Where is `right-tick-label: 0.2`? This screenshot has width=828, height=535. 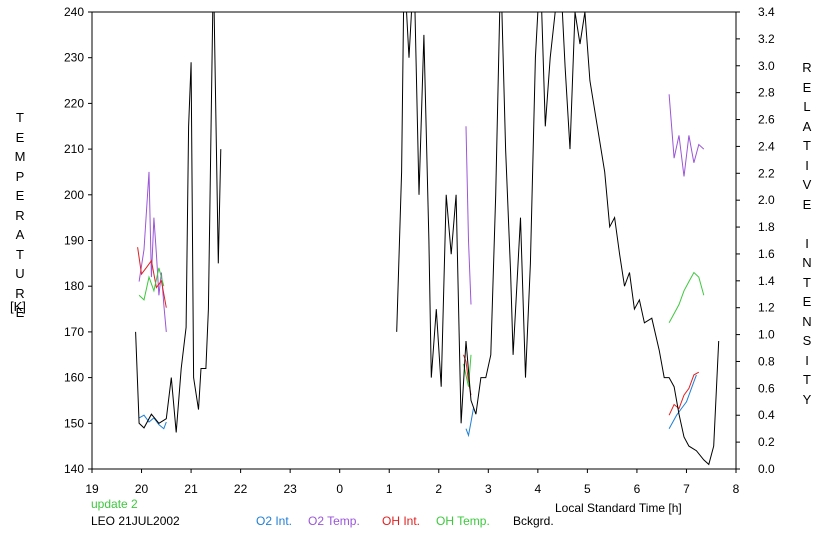 right-tick-label: 0.2 is located at coordinates (766, 442).